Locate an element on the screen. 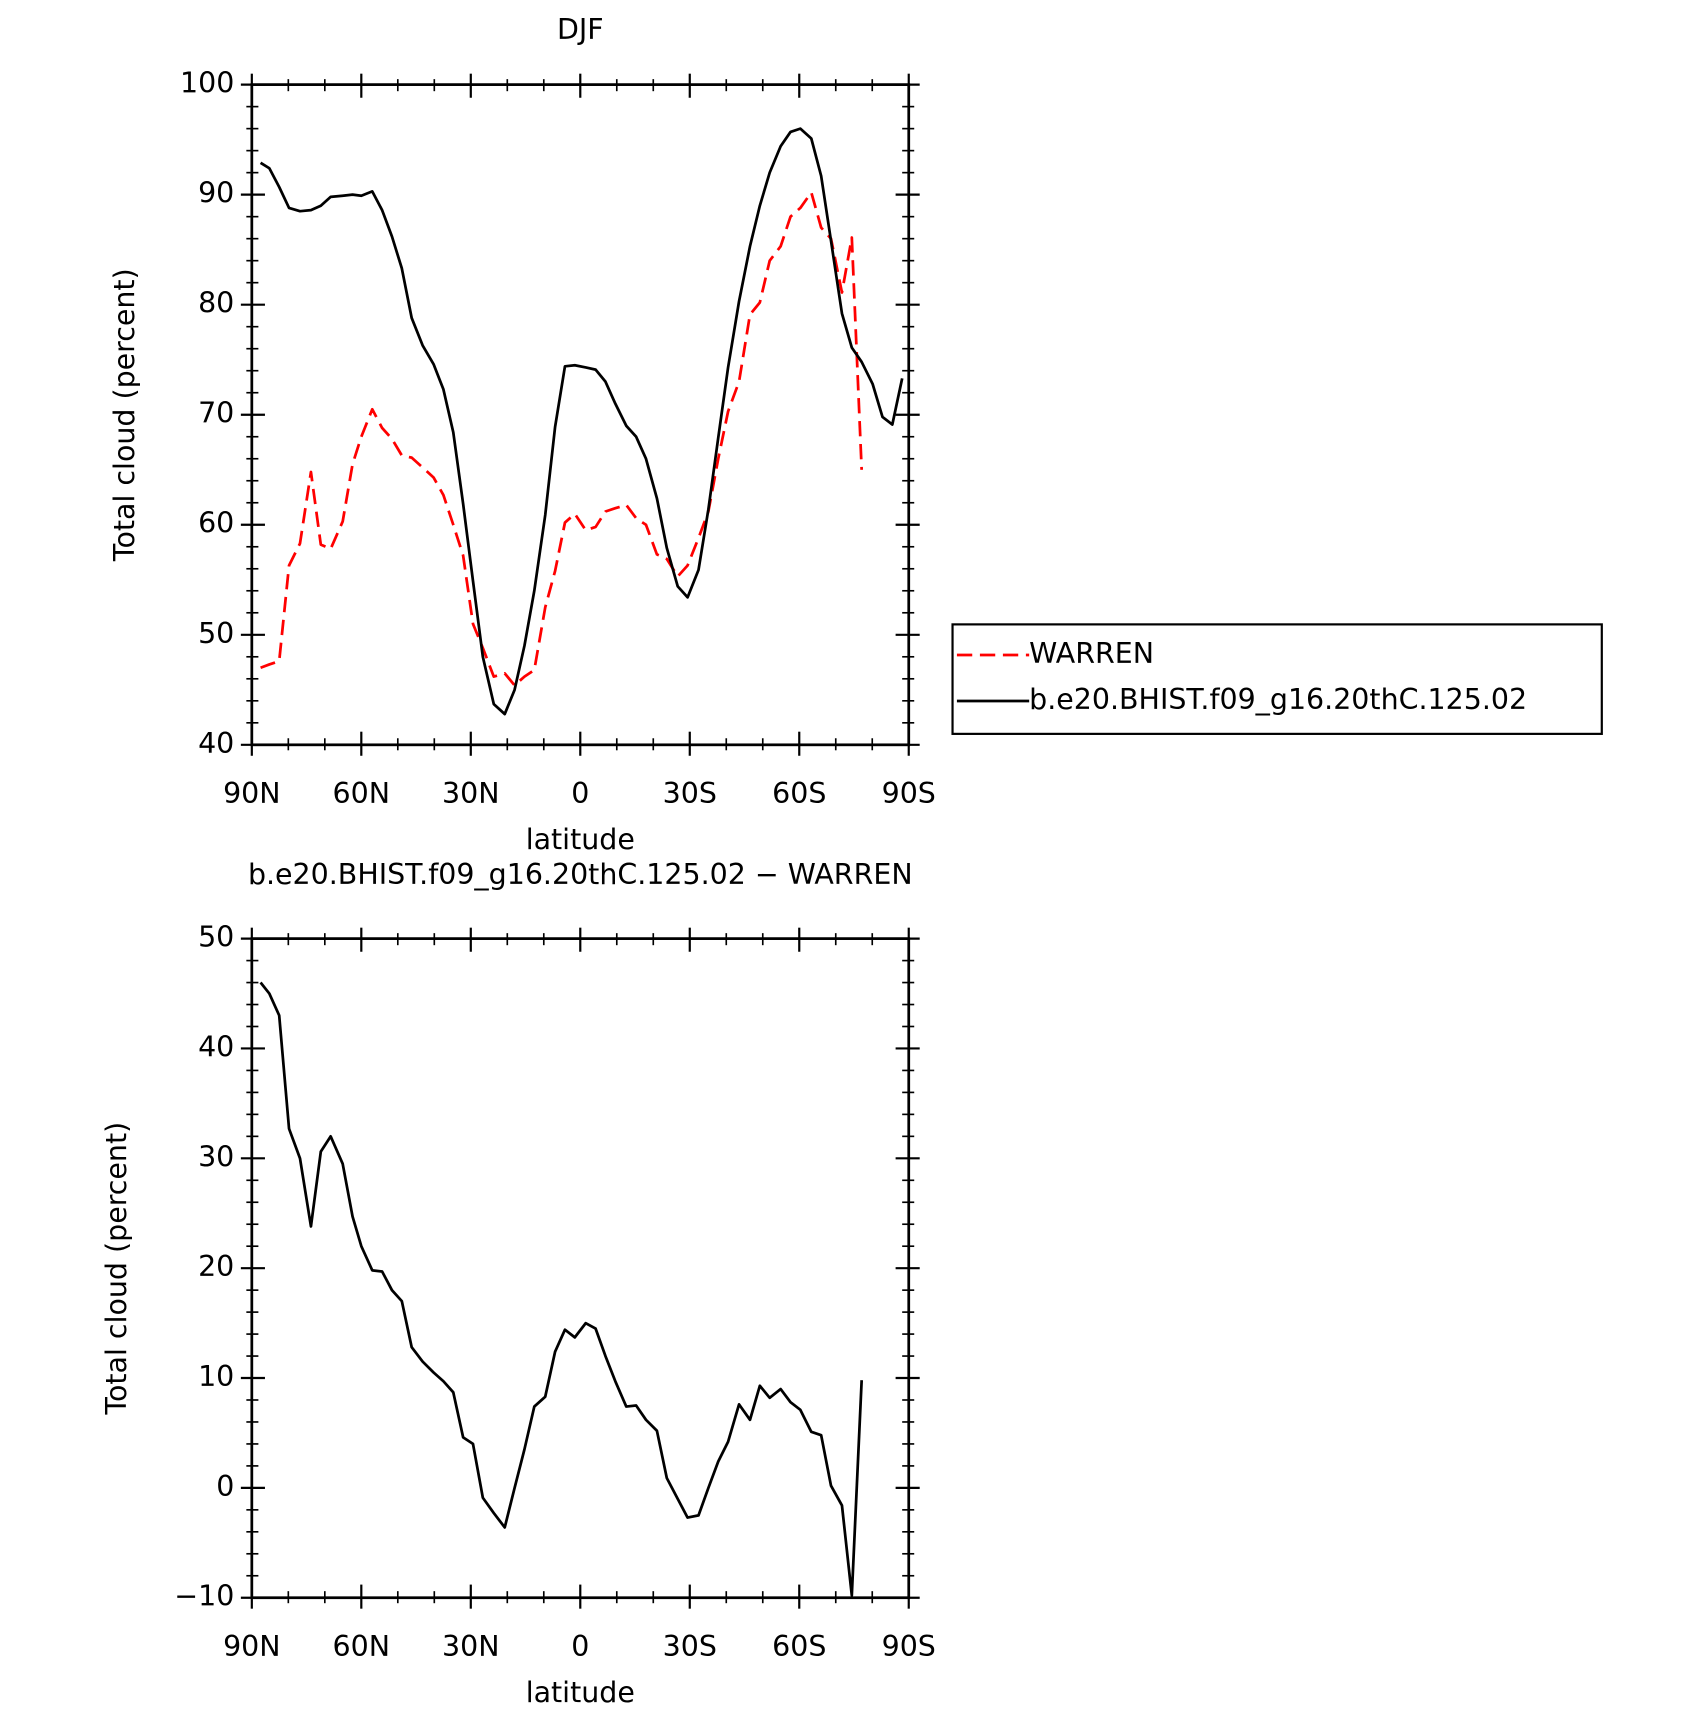  y-tick-label: −10 is located at coordinates (204, 1596).